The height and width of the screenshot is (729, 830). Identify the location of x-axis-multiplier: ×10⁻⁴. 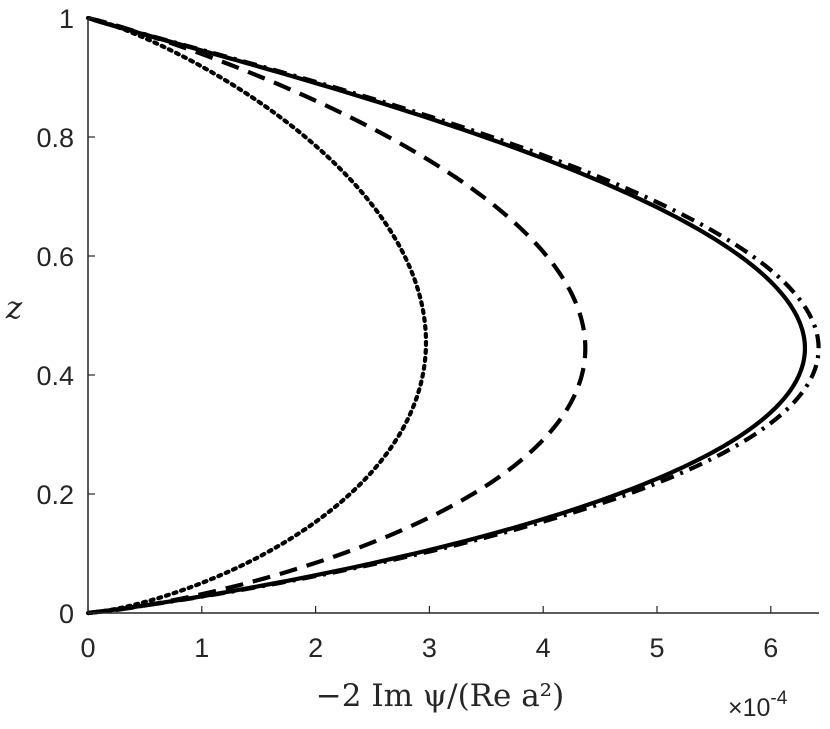
(758, 705).